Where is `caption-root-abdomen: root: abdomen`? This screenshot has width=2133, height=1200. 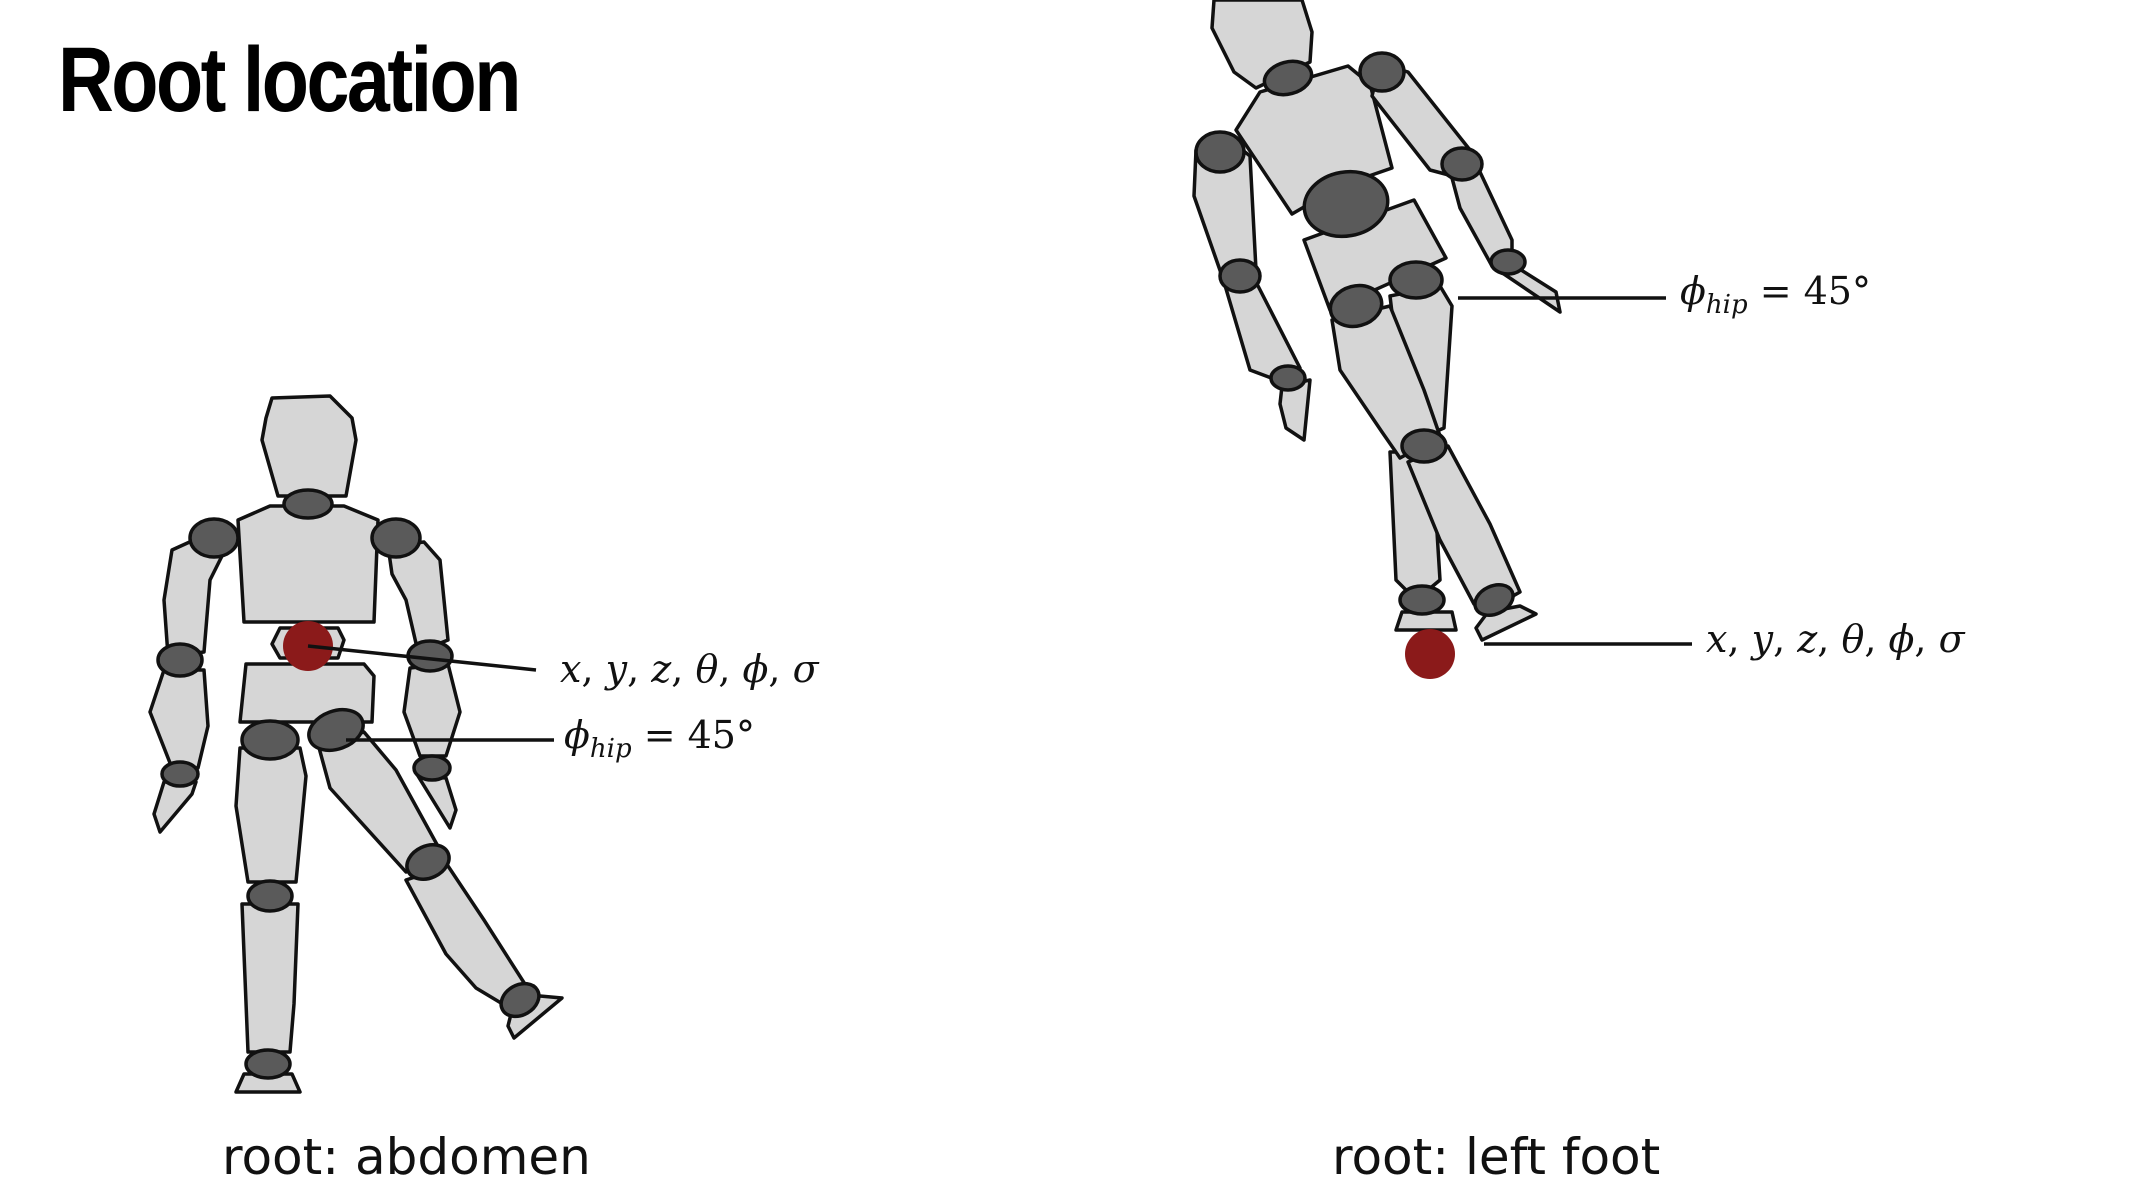 caption-root-abdomen: root: abdomen is located at coordinates (406, 1157).